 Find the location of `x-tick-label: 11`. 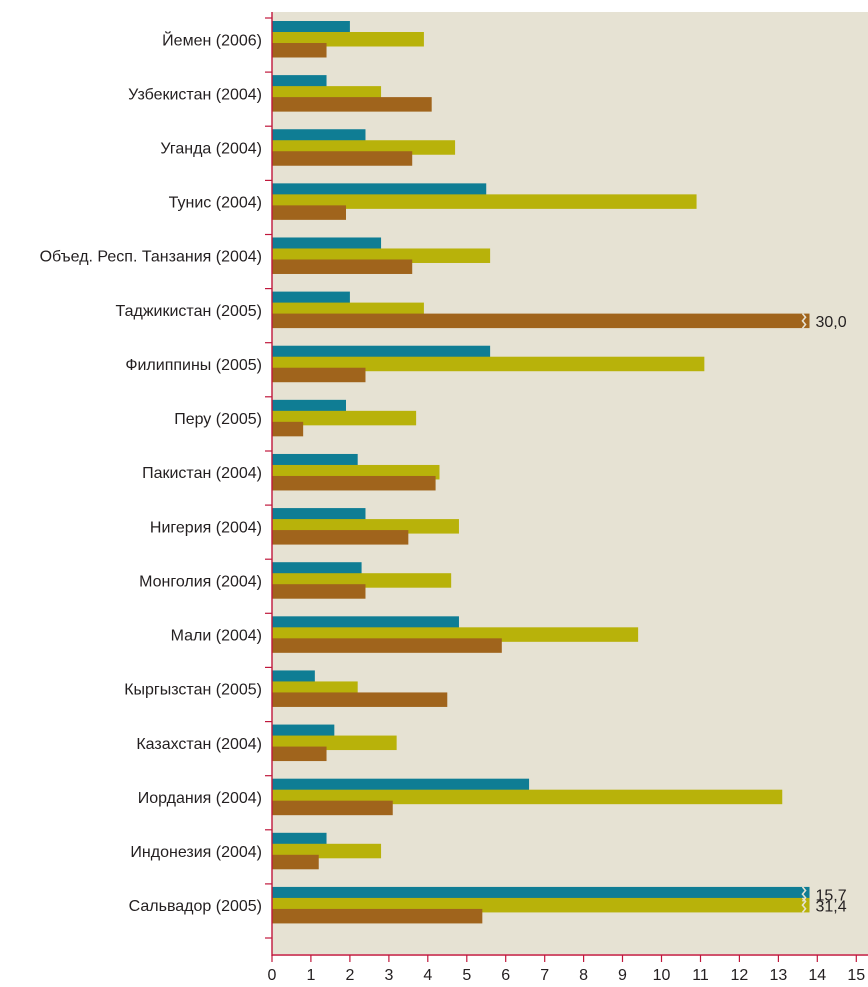

x-tick-label: 11 is located at coordinates (700, 974).